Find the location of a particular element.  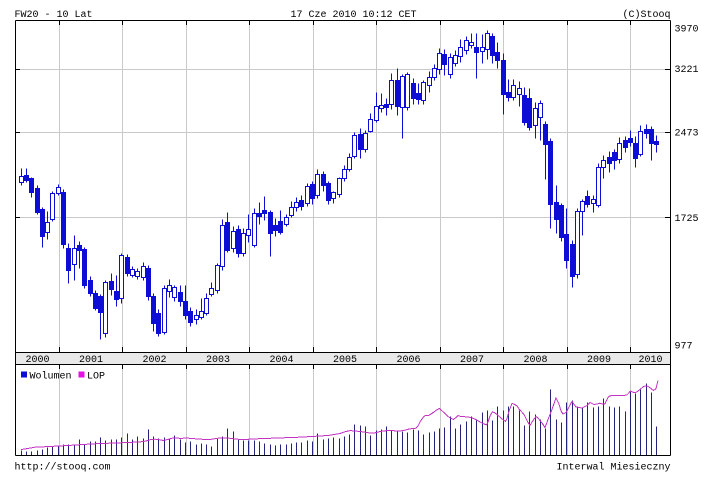

svg-text: http://stooq.com is located at coordinates (63, 468).